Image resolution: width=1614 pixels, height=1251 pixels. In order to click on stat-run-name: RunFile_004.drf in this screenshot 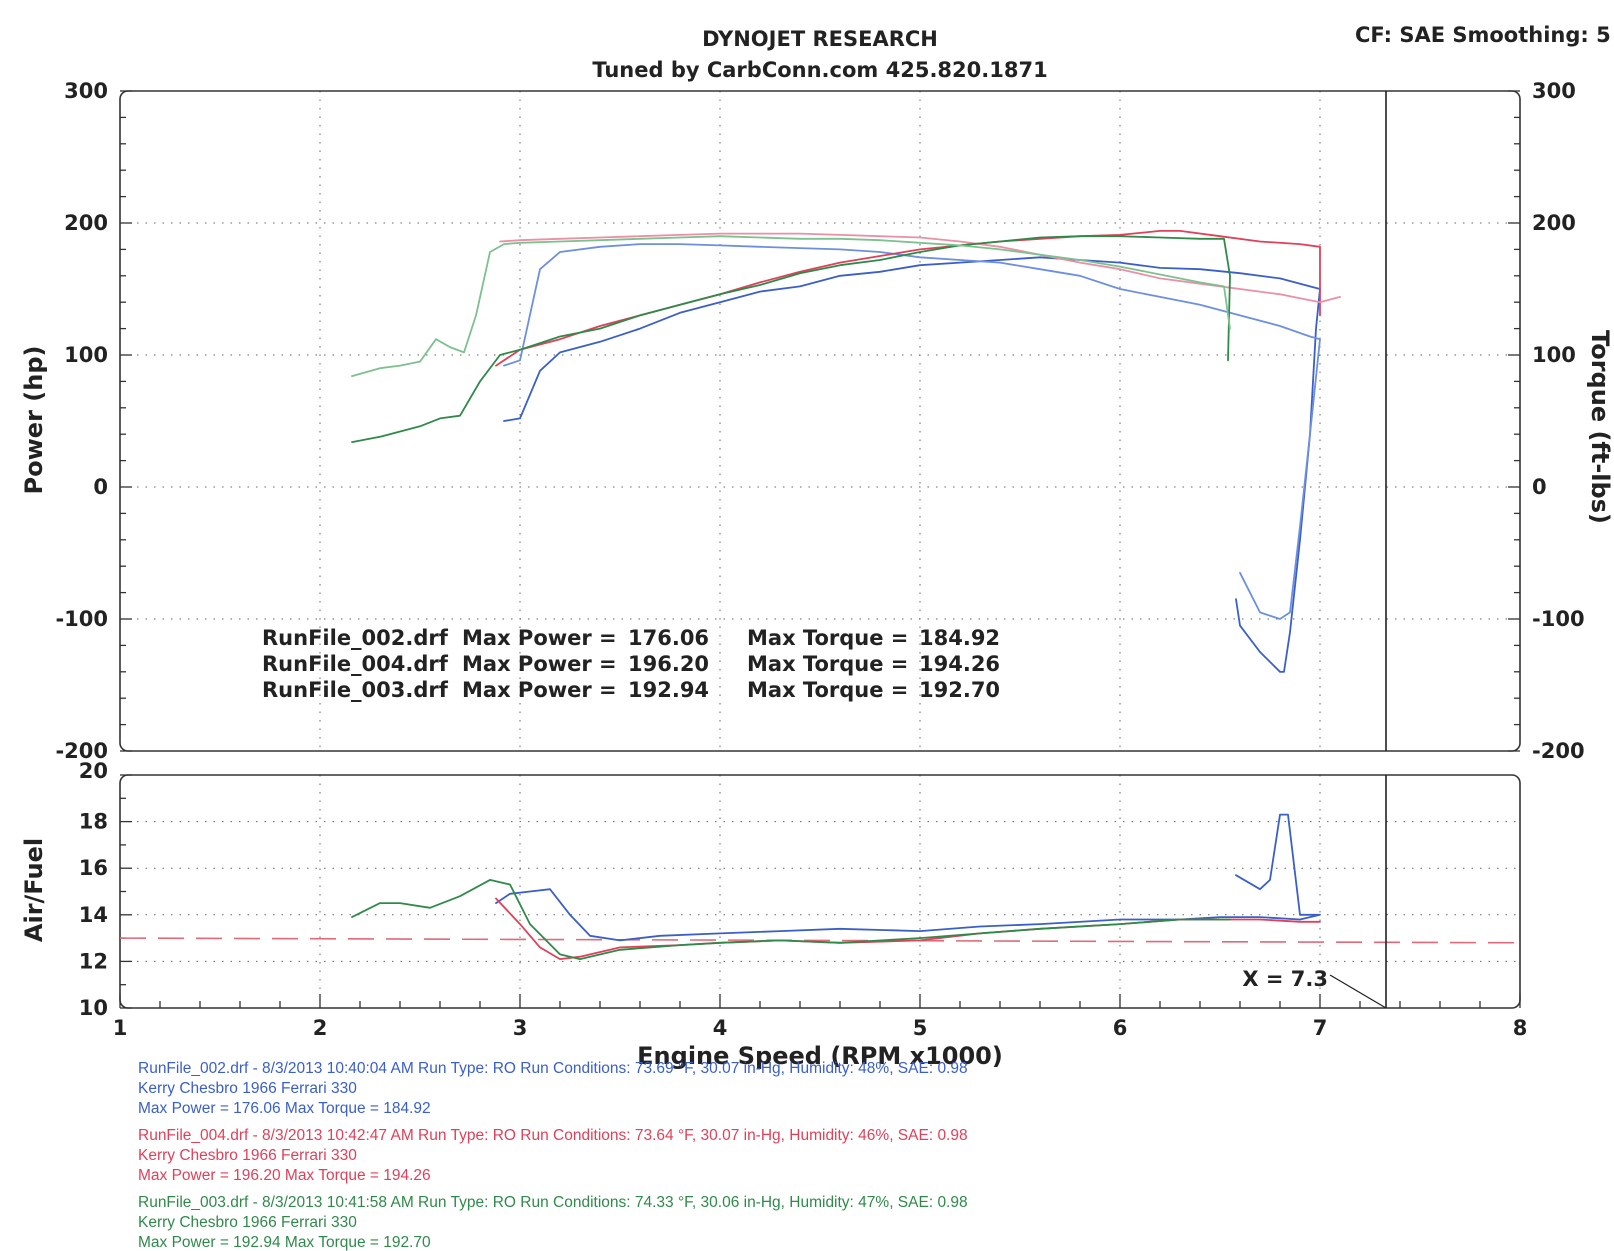, I will do `click(355, 664)`.